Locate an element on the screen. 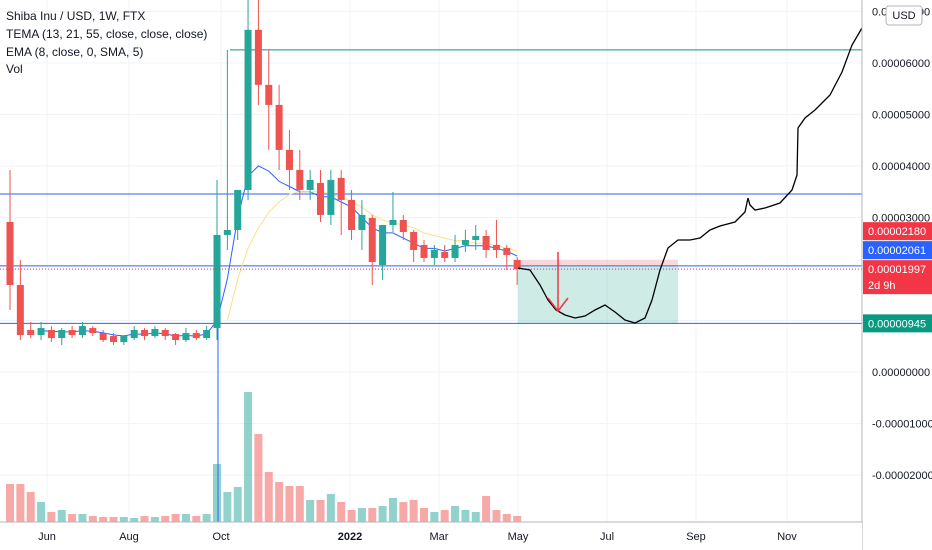 This screenshot has height=550, width=932. y-tick-label: 0.00006000 is located at coordinates (901, 64).